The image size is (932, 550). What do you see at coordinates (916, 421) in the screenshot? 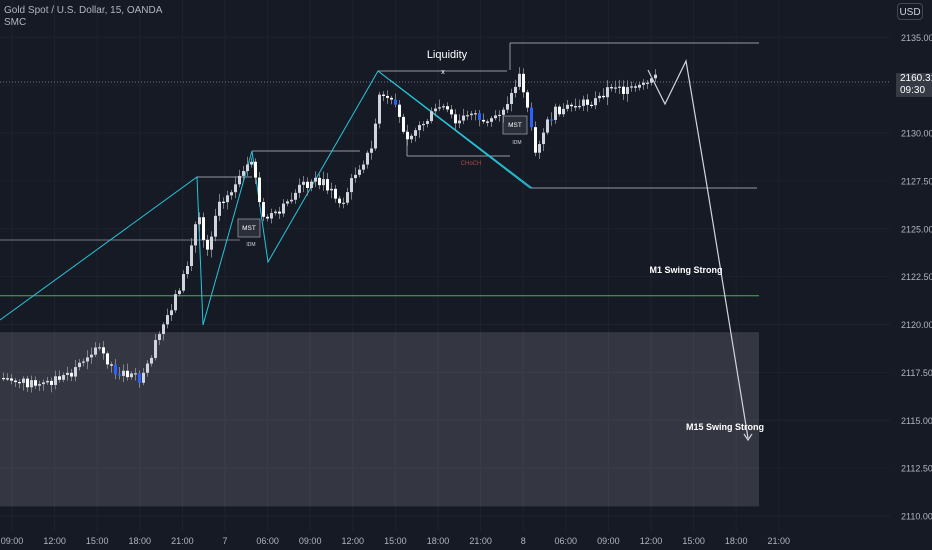
I see `price-tick-label: 2115.000` at bounding box center [916, 421].